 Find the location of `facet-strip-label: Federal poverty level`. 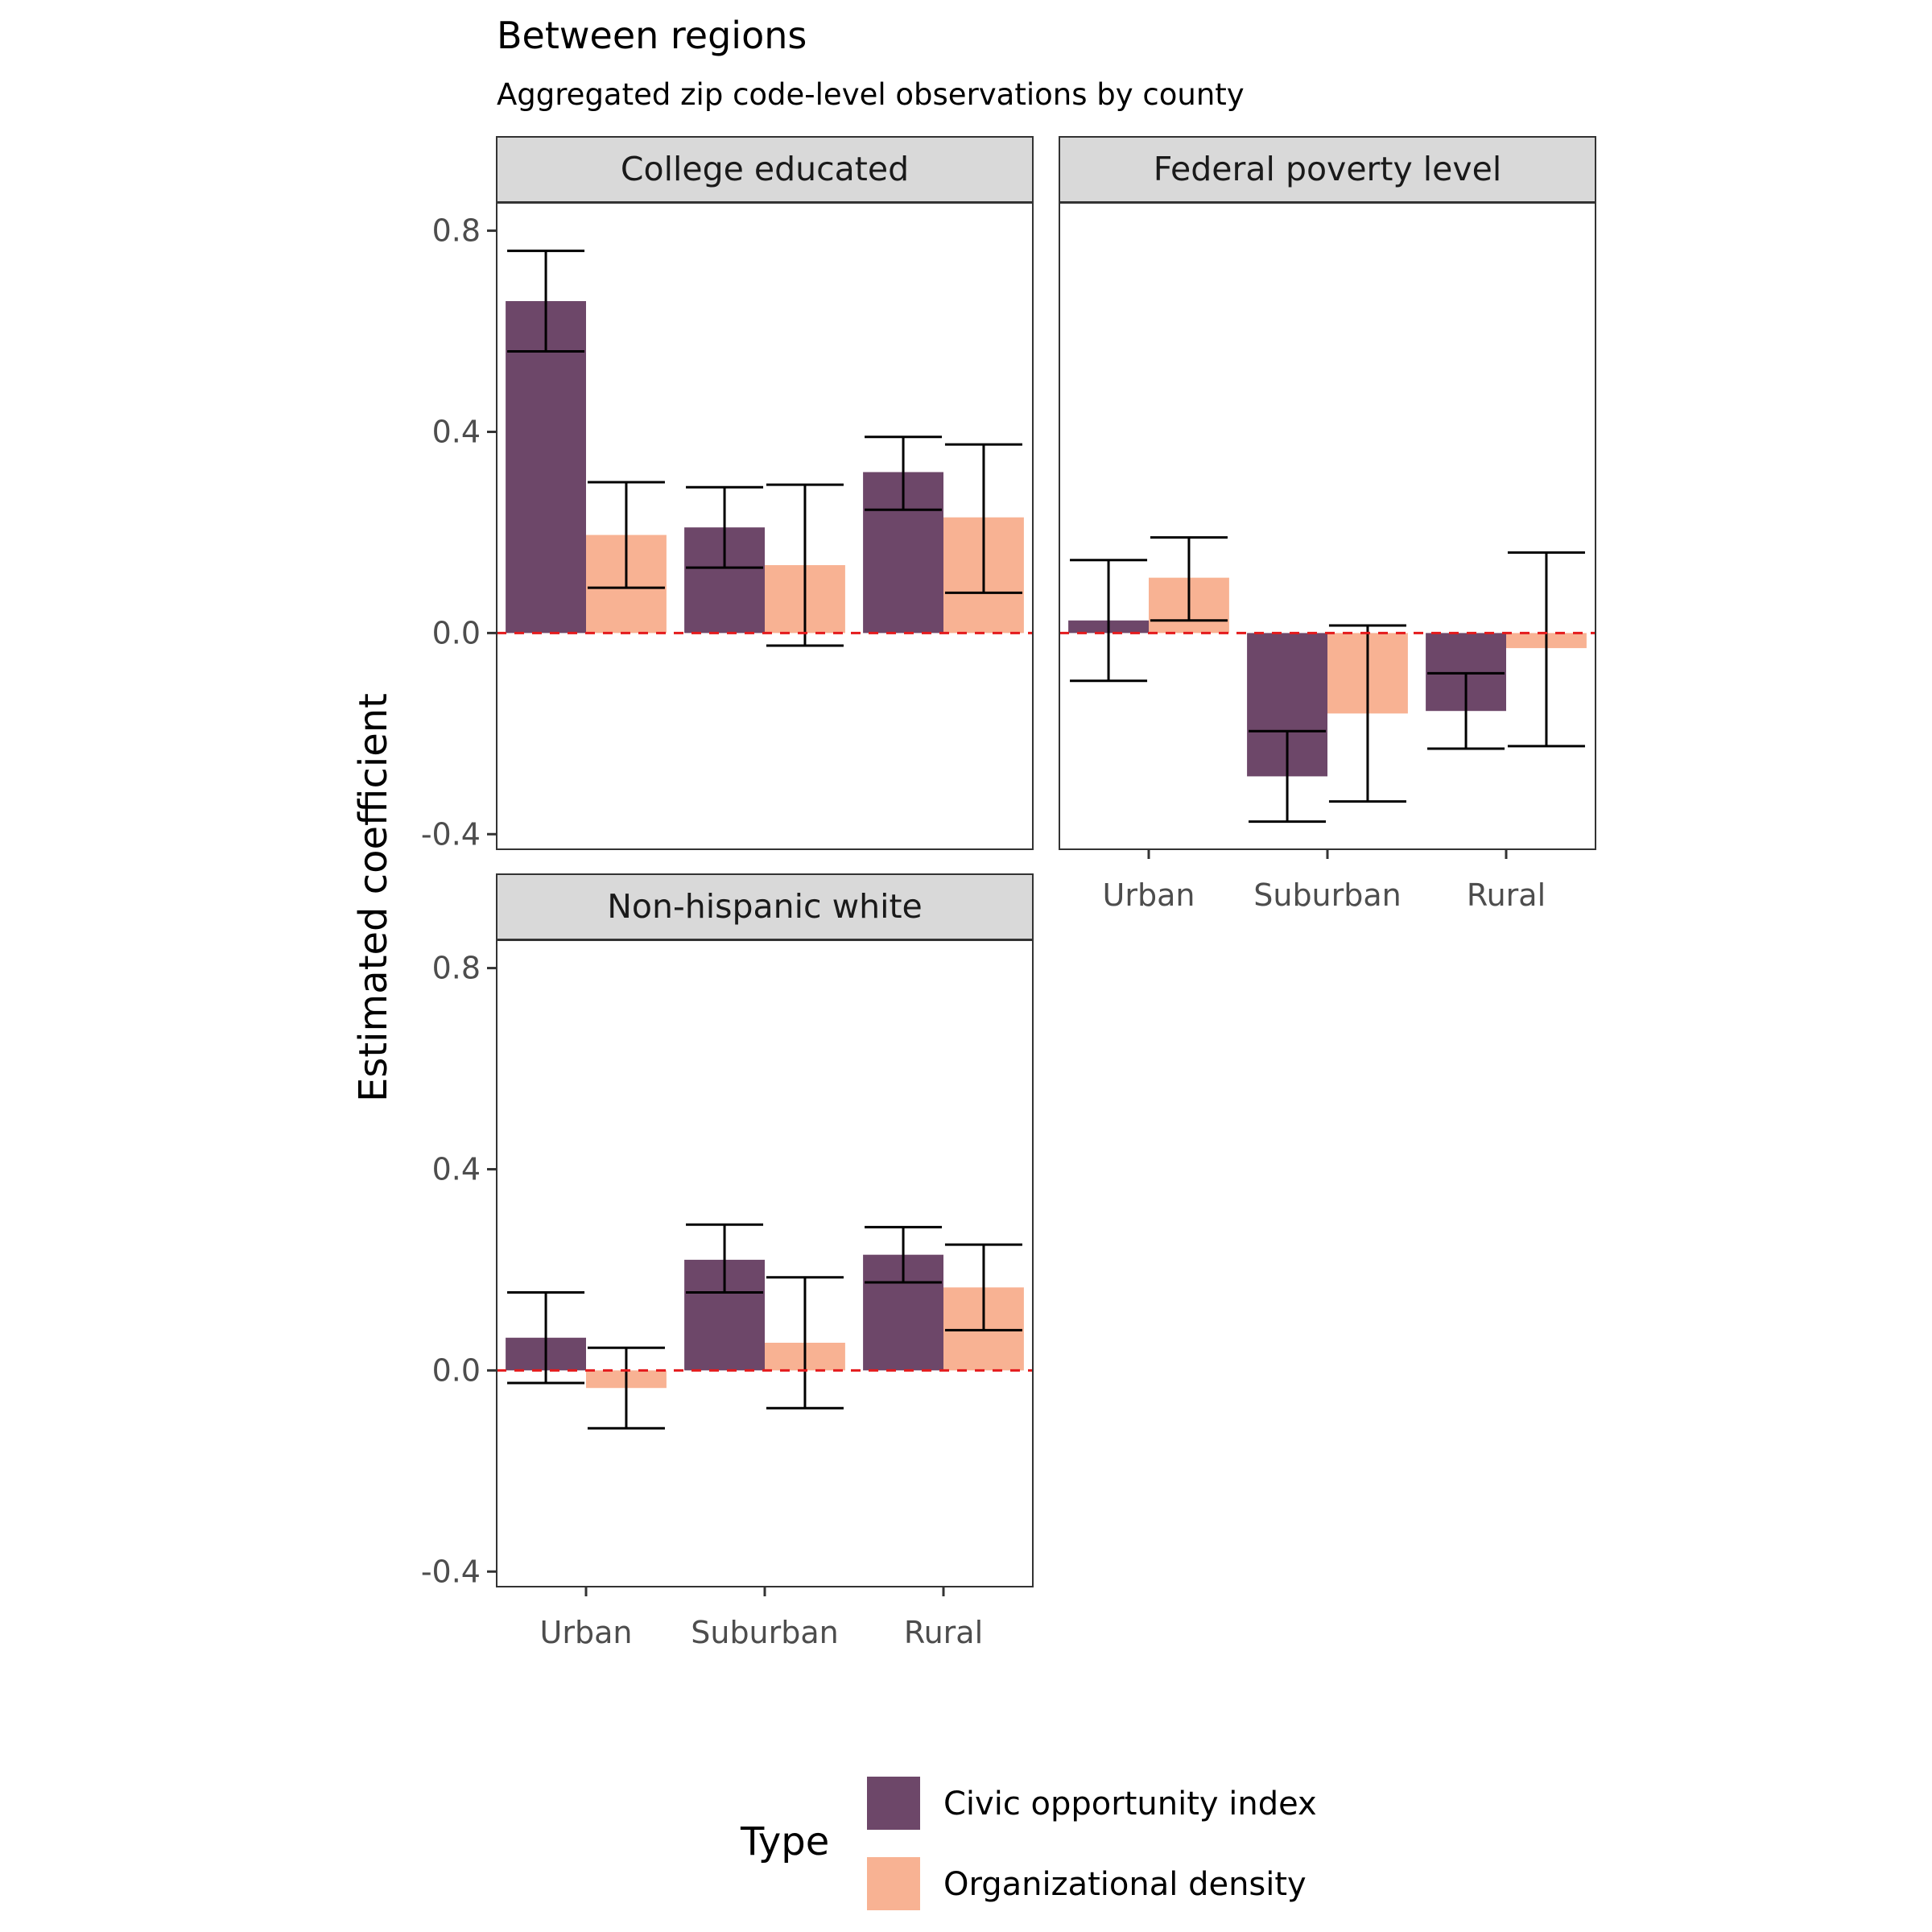

facet-strip-label: Federal poverty level is located at coordinates (1328, 169).